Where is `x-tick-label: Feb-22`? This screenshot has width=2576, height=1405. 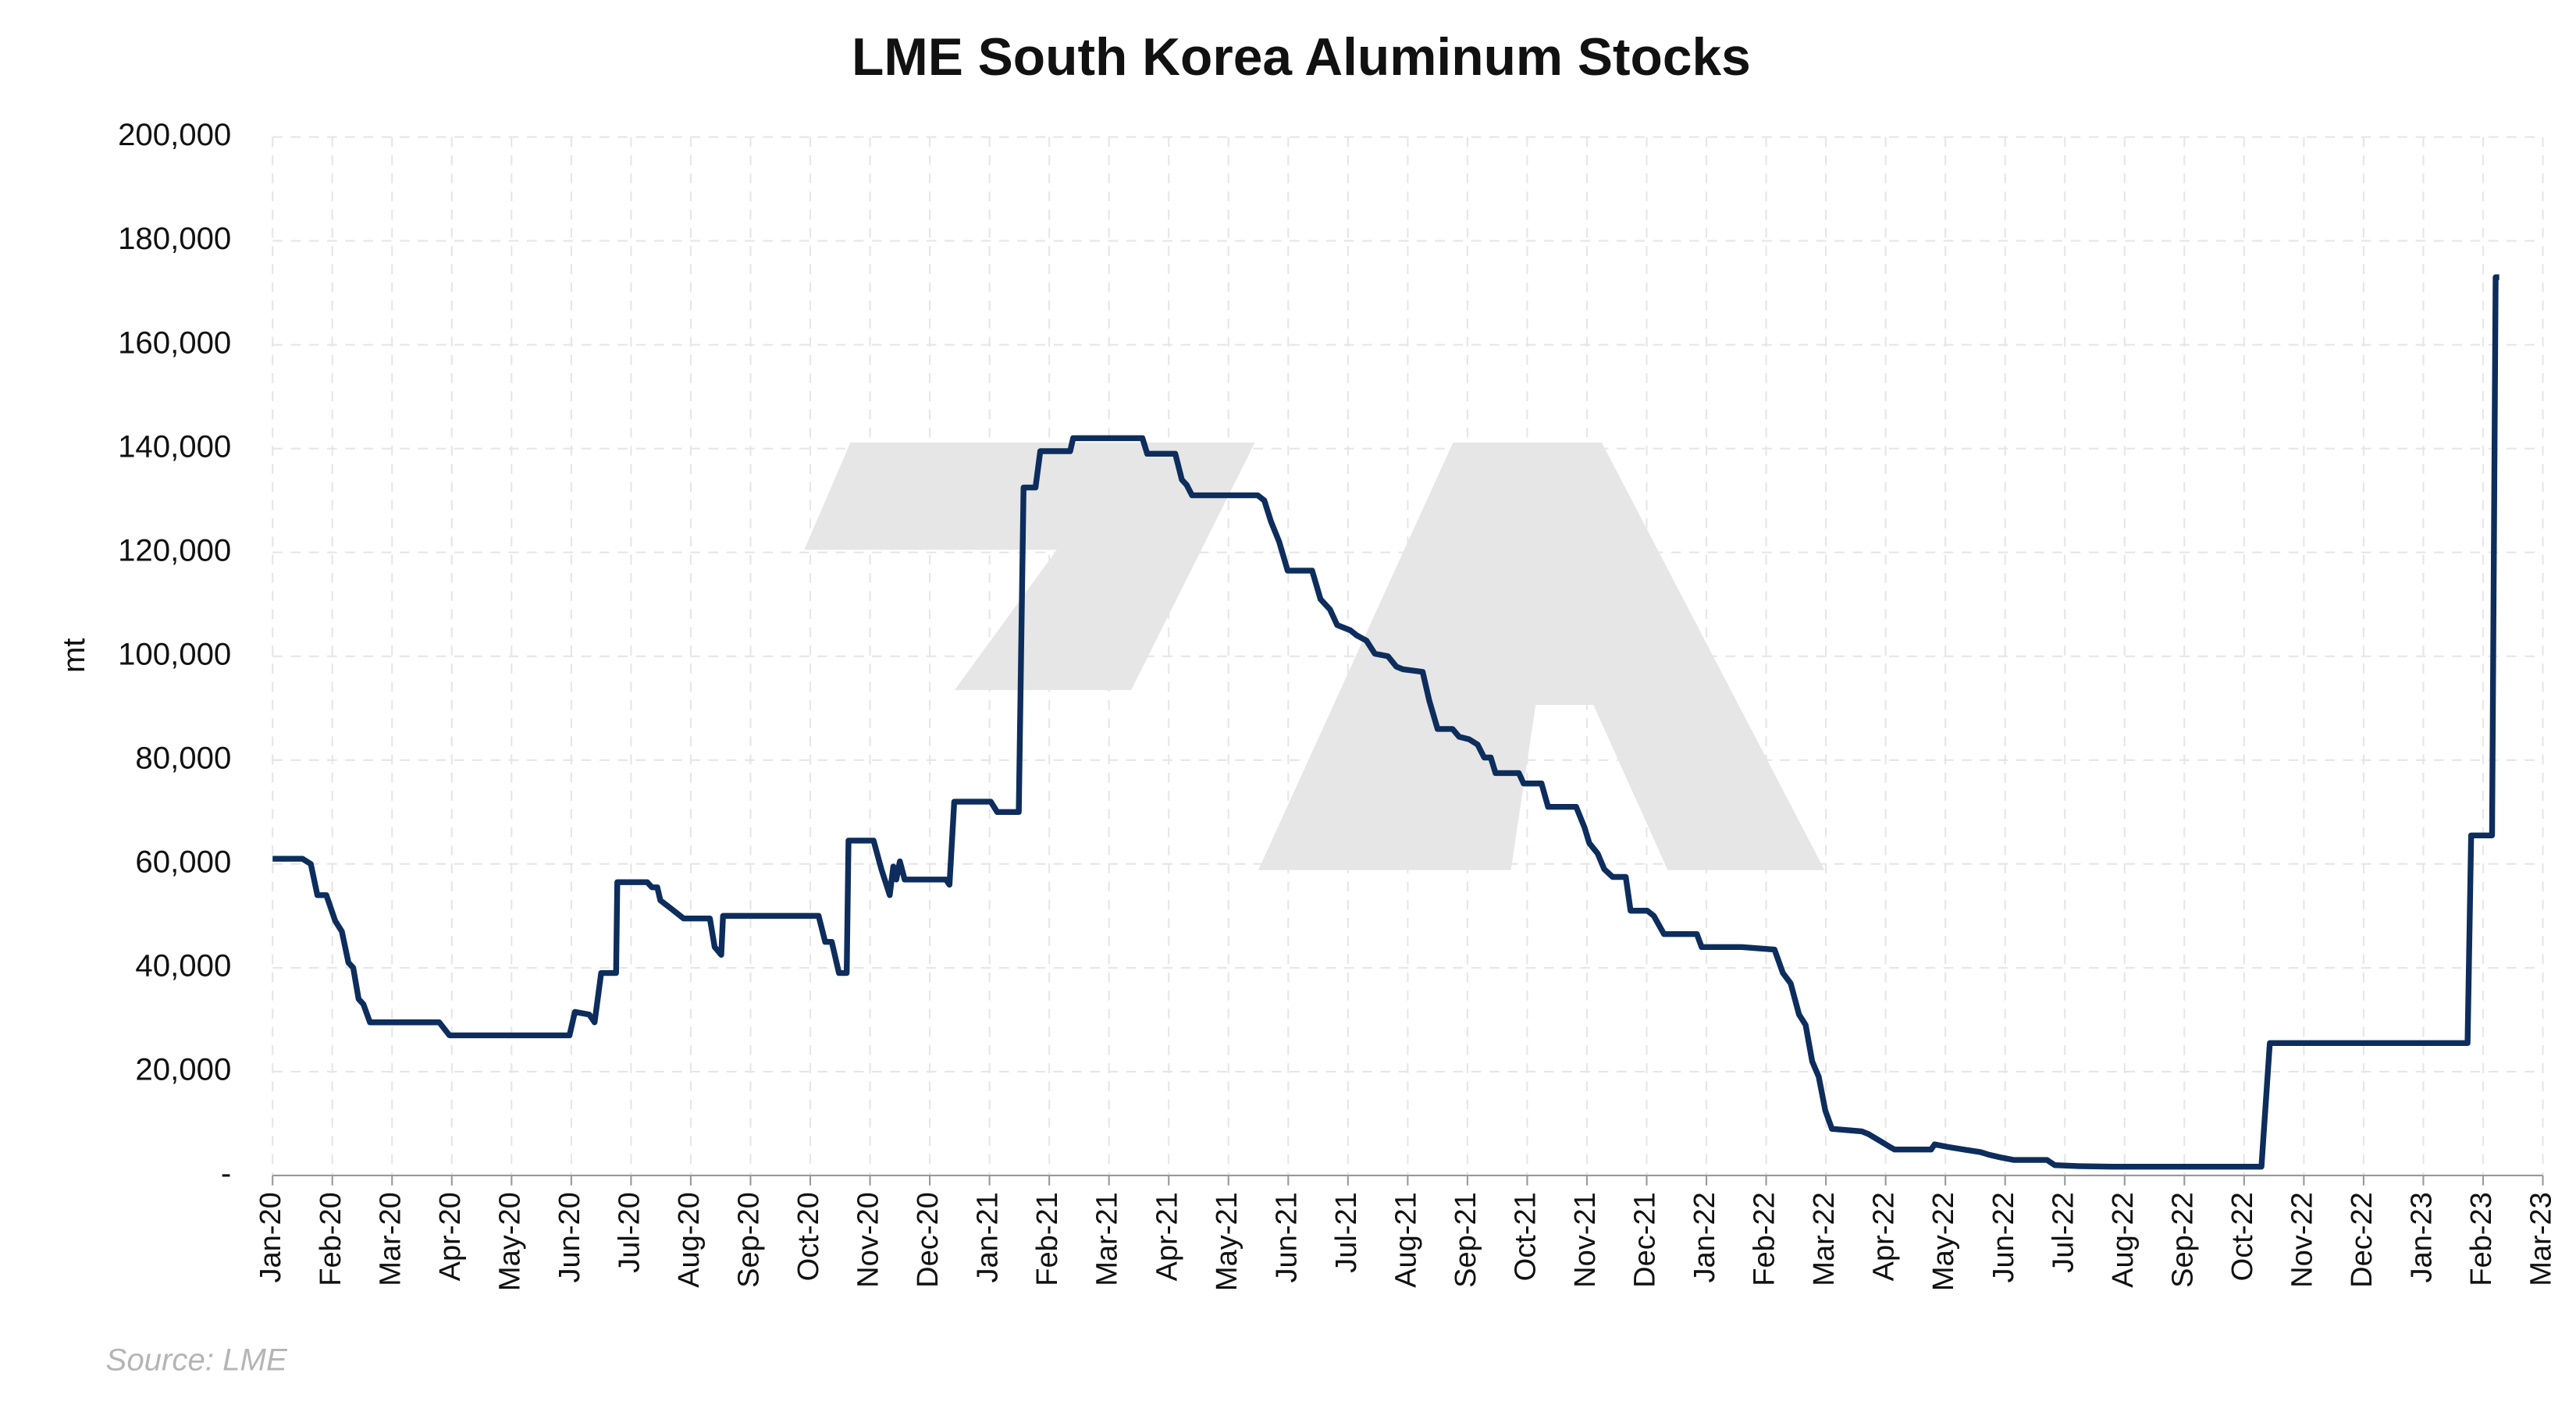 x-tick-label: Feb-22 is located at coordinates (1765, 1239).